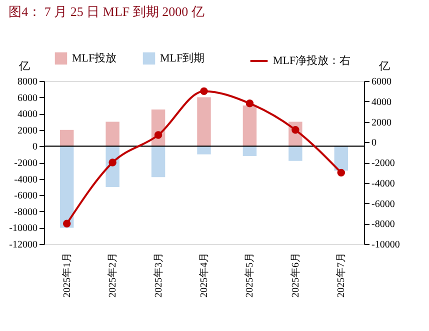 Image resolution: width=429 pixels, height=331 pixels. I want to click on x-tick-label: 2025年2月, so click(112, 275).